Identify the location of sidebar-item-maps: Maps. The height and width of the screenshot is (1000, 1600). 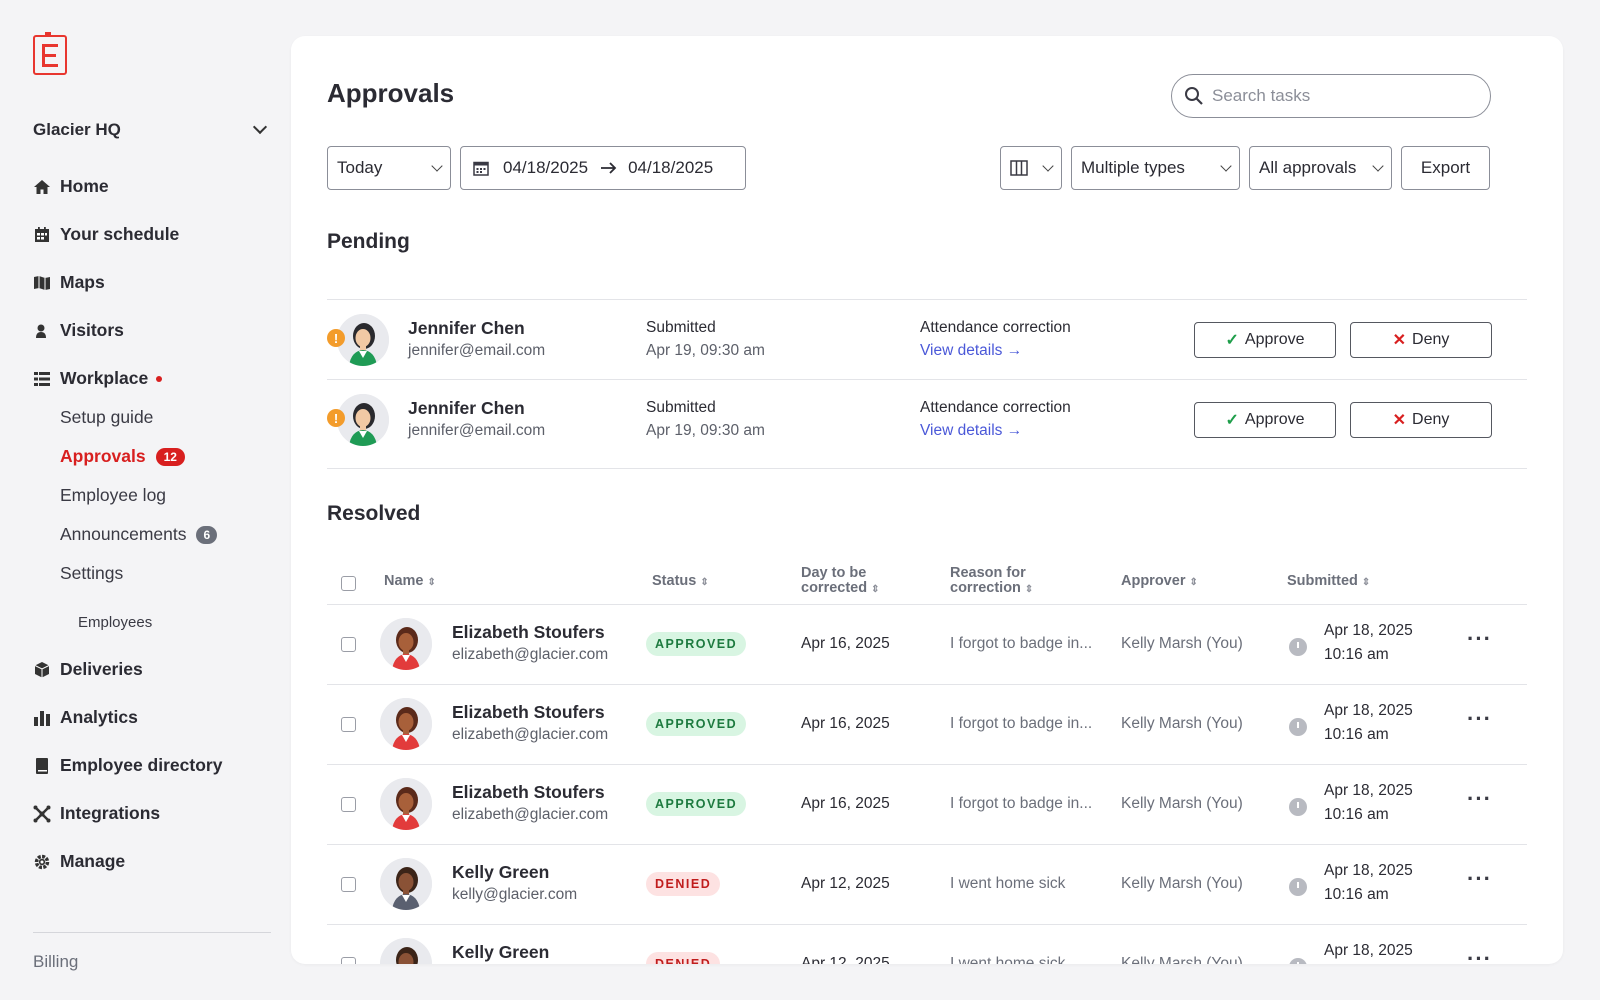
(69, 282).